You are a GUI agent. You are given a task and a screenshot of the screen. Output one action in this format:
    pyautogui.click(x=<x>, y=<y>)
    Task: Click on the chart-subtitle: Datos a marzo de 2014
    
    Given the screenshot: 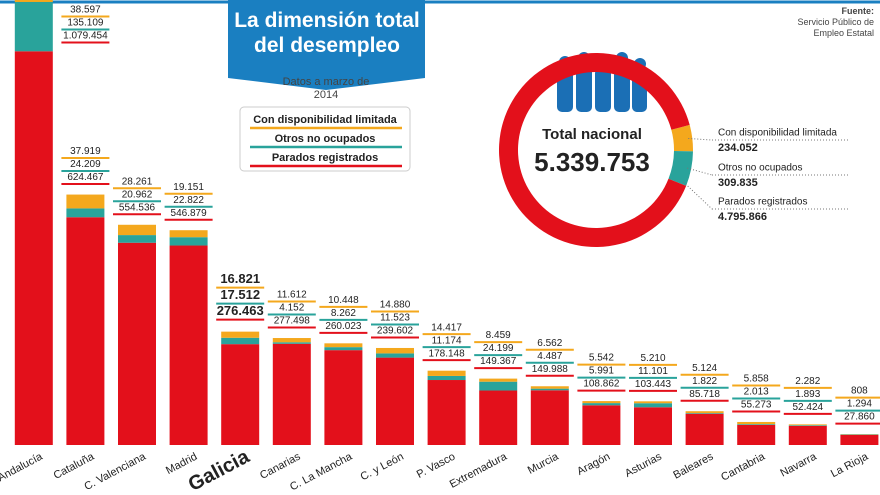 What is the action you would take?
    pyautogui.click(x=326, y=88)
    